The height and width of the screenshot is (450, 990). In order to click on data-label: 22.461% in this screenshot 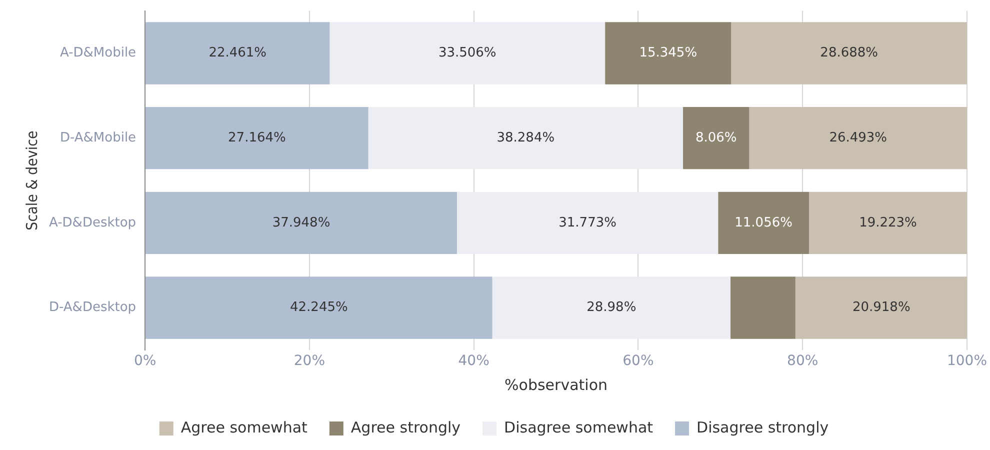, I will do `click(237, 53)`.